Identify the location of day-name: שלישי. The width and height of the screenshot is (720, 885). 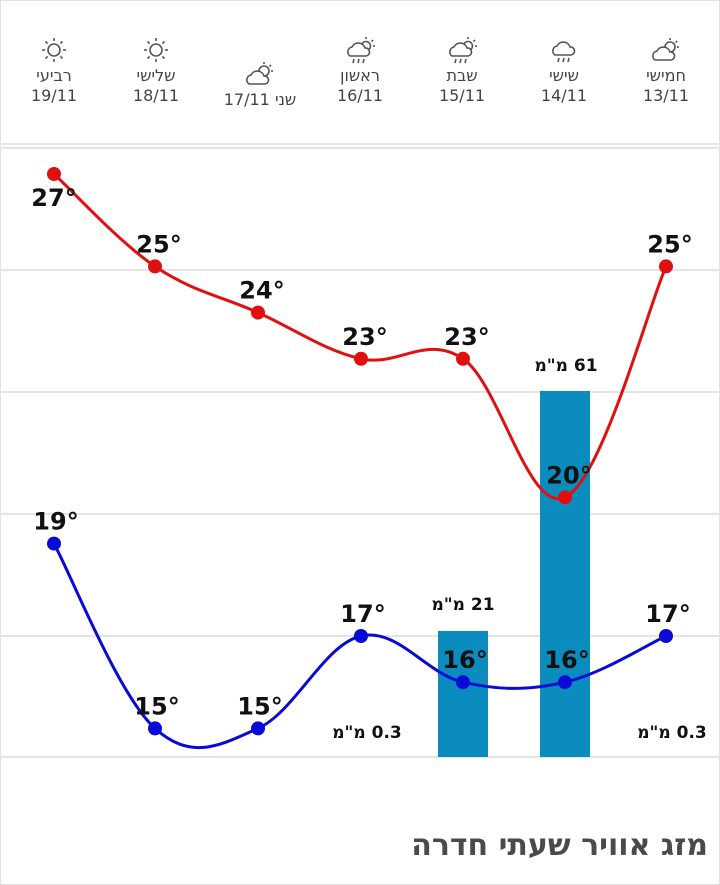
(156, 75).